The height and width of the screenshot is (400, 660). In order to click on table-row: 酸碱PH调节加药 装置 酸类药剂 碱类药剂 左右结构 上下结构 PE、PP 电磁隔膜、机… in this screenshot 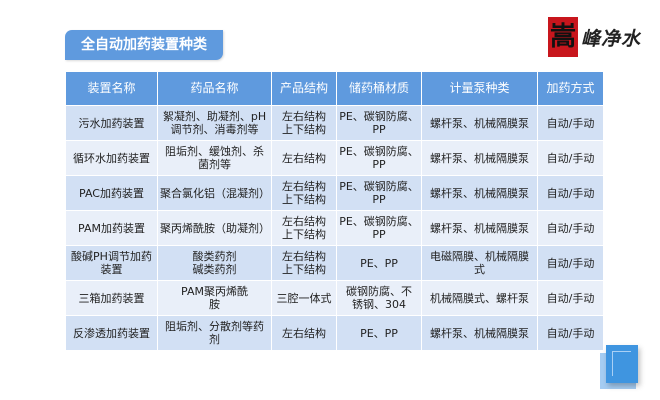, I will do `click(334, 263)`.